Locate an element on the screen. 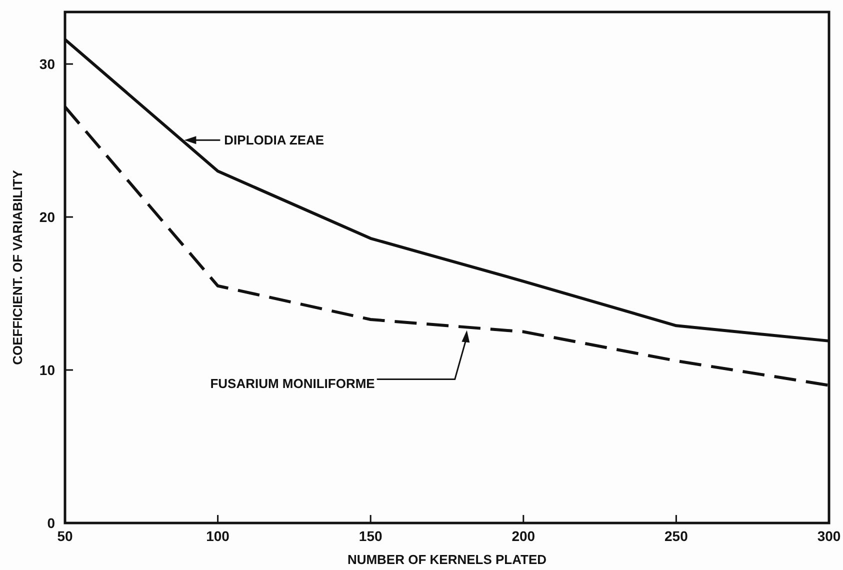 The width and height of the screenshot is (843, 570). y-tick-label: 10 is located at coordinates (47, 370).